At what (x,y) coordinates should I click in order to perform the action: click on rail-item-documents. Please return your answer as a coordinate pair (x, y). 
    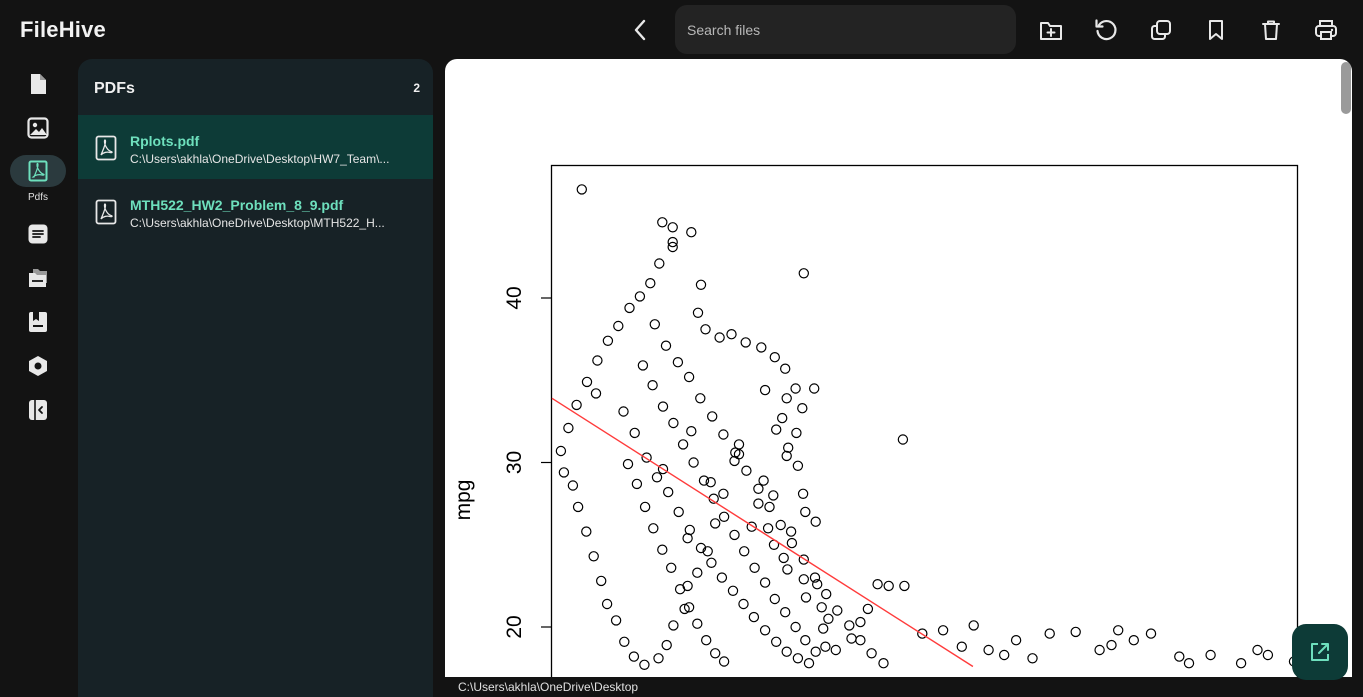
    Looking at the image, I should click on (38, 84).